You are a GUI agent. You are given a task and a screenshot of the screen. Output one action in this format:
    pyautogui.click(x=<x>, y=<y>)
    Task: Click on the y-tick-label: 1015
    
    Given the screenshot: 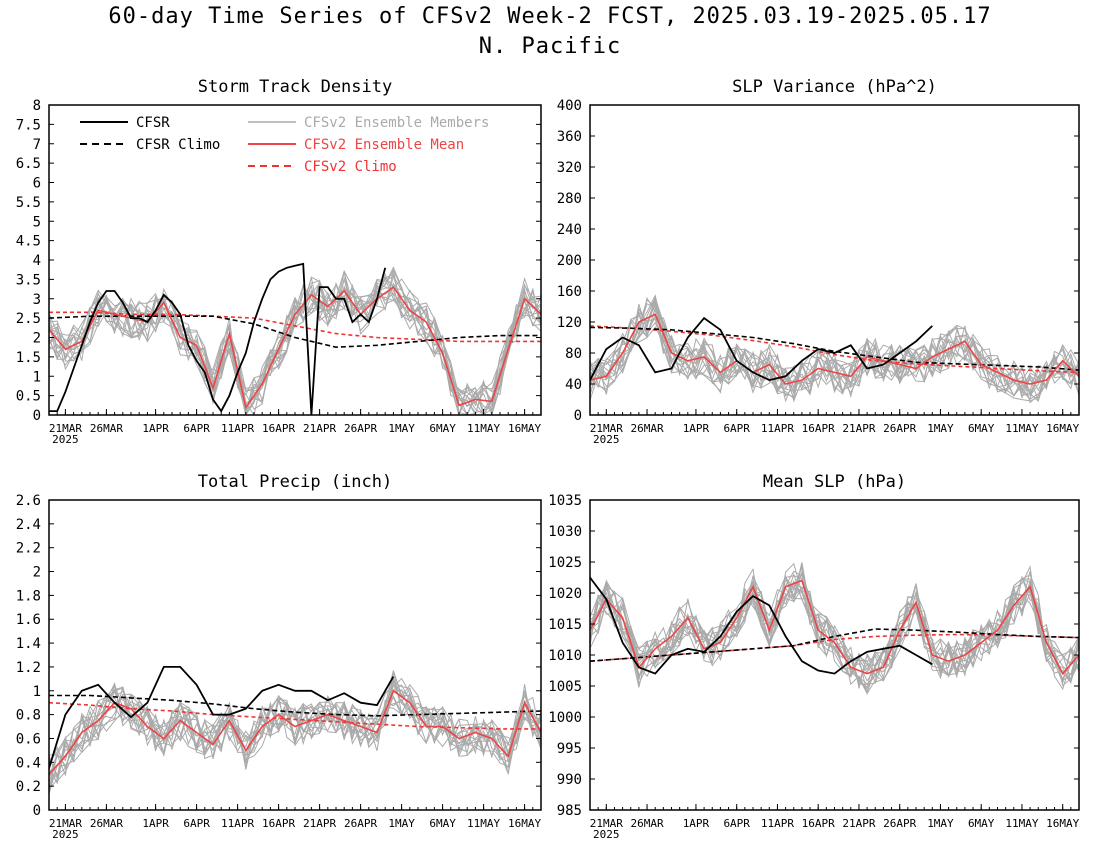 What is the action you would take?
    pyautogui.click(x=565, y=625)
    